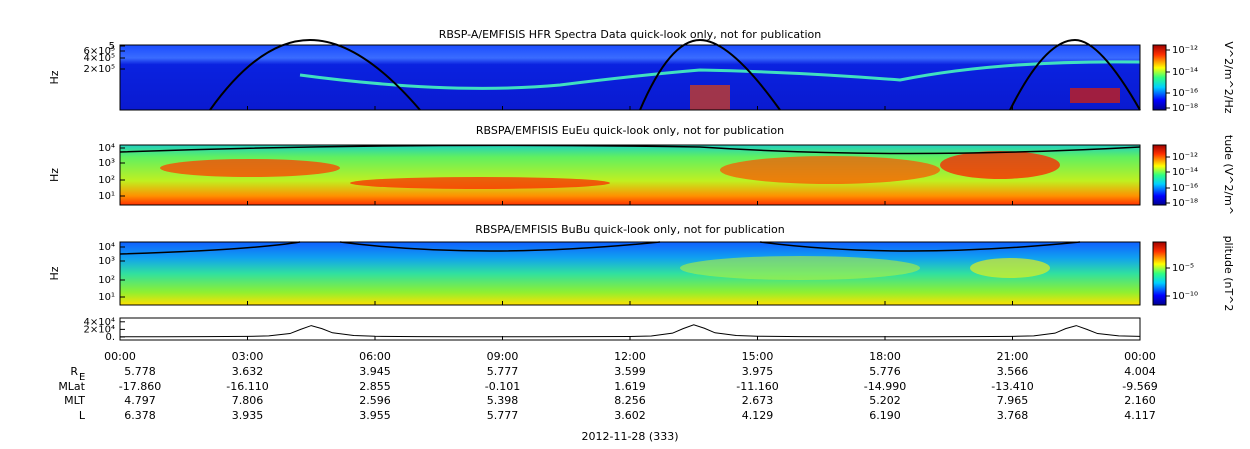 Image resolution: width=1250 pixels, height=449 pixels. Describe the element at coordinates (1013, 371) in the screenshot. I see `ephemeris-value: 3.566` at that location.